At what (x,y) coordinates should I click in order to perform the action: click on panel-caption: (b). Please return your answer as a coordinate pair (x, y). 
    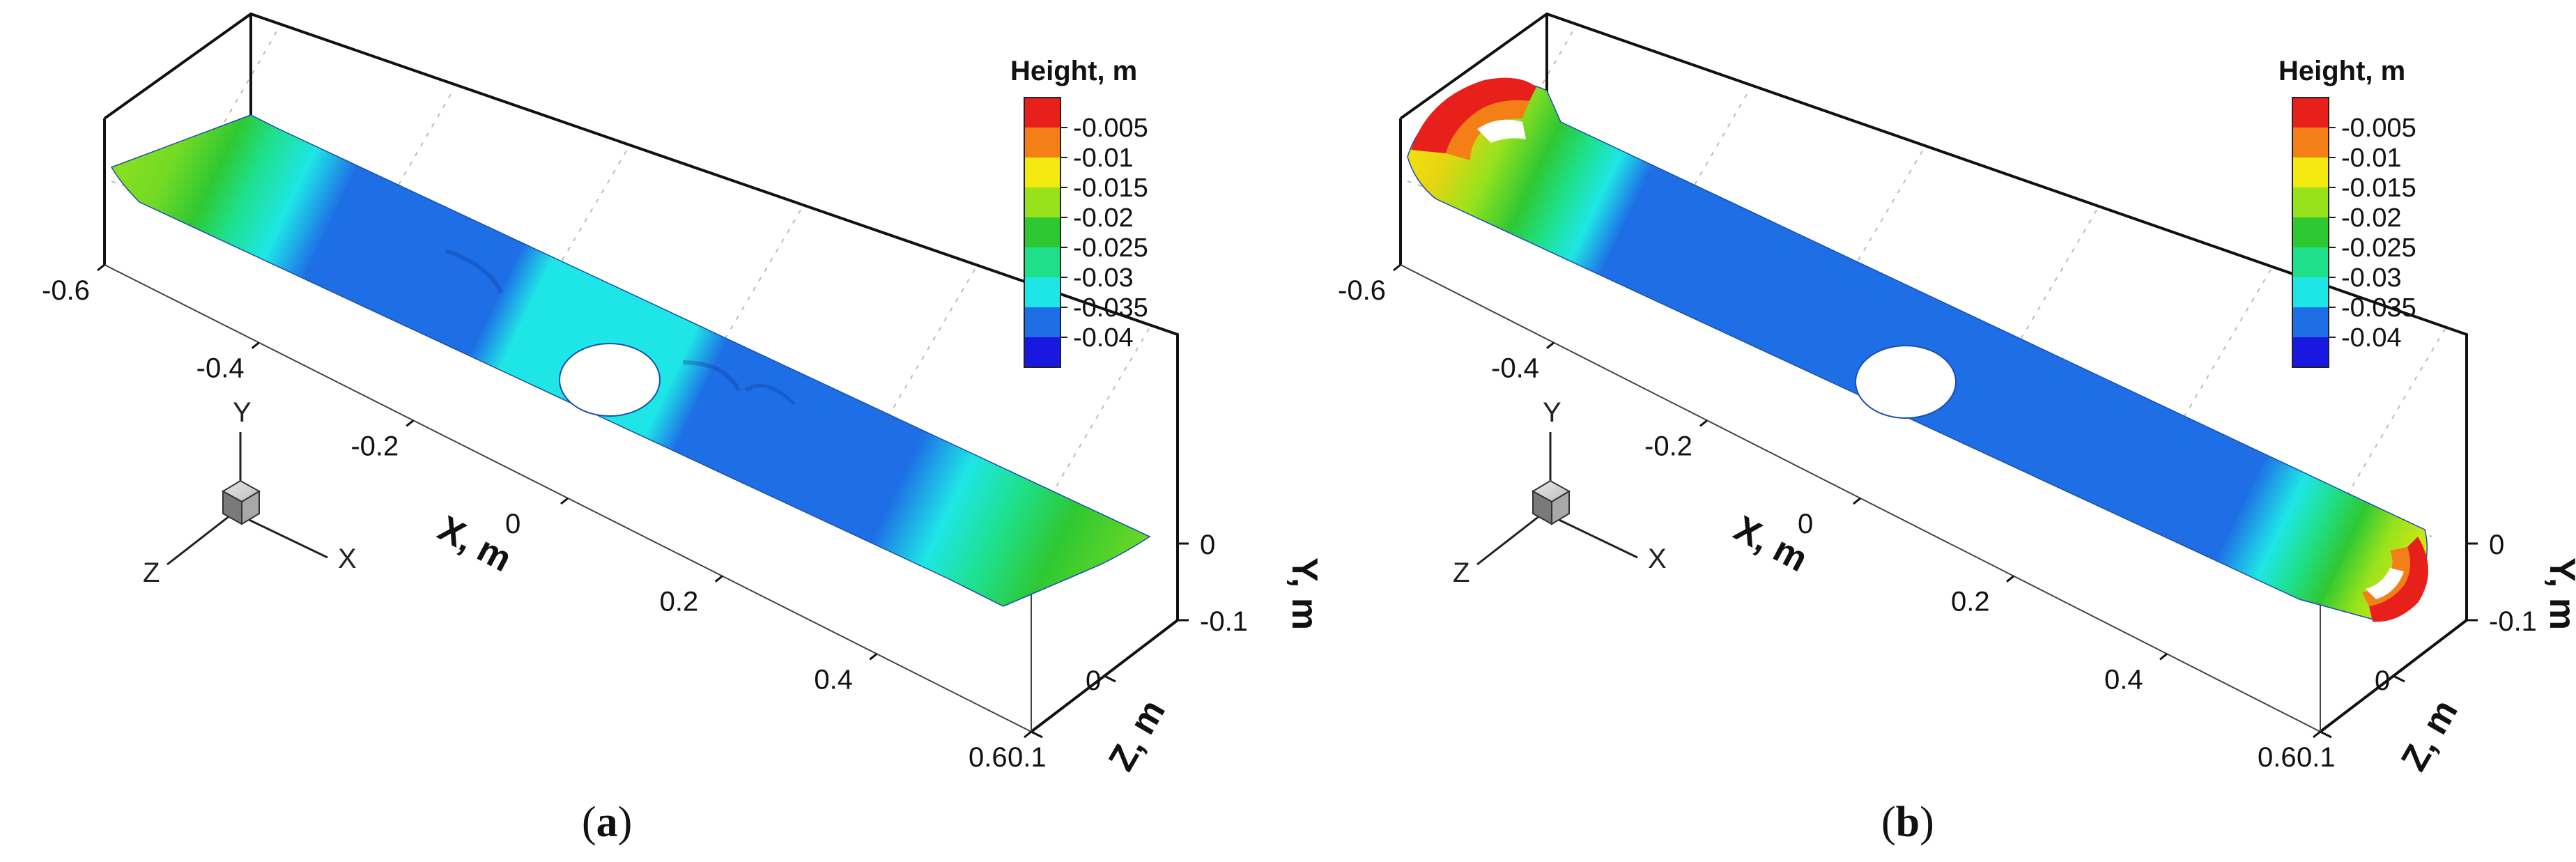
    Looking at the image, I should click on (1907, 822).